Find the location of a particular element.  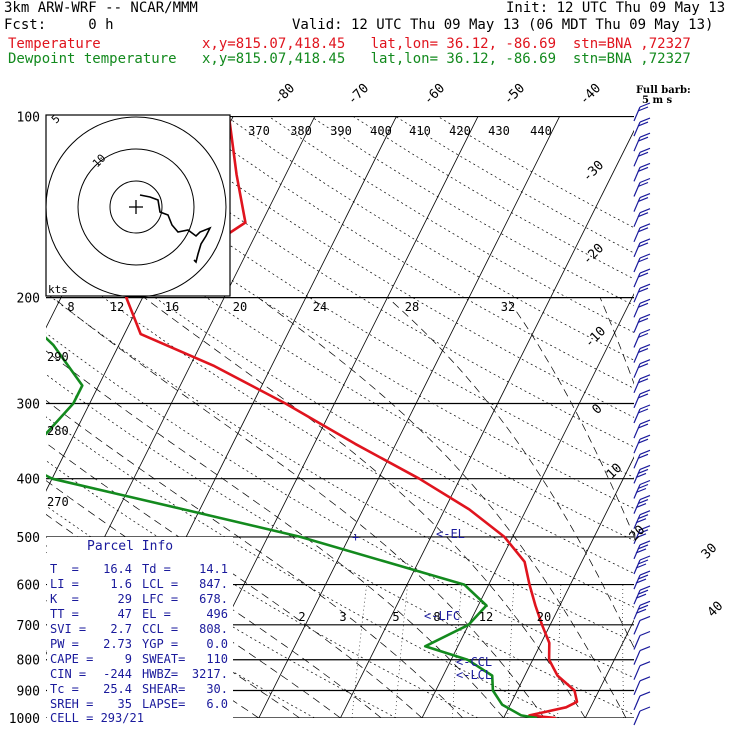

mixing-ratio-label: 24 is located at coordinates (320, 307).